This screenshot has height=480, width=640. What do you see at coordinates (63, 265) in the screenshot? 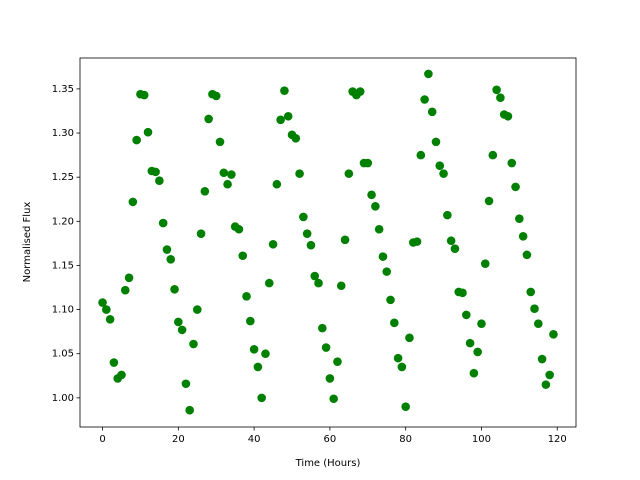
I see `y-tick-label: 1.15` at bounding box center [63, 265].